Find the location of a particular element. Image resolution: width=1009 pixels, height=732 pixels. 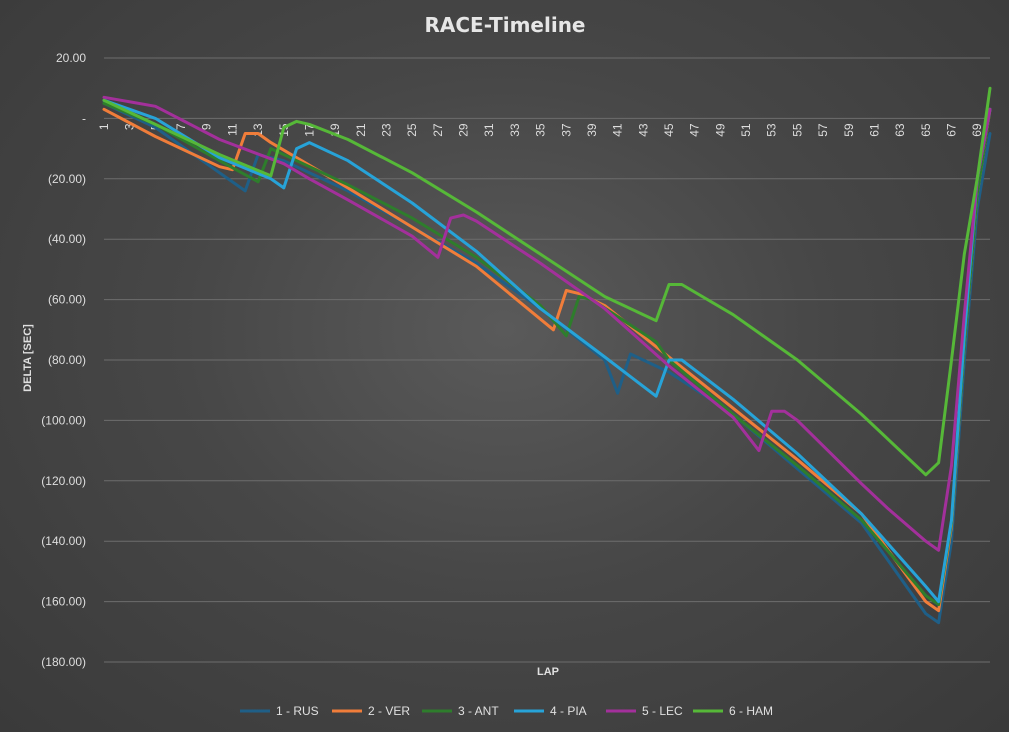

x-tick-label: 7 is located at coordinates (181, 126).